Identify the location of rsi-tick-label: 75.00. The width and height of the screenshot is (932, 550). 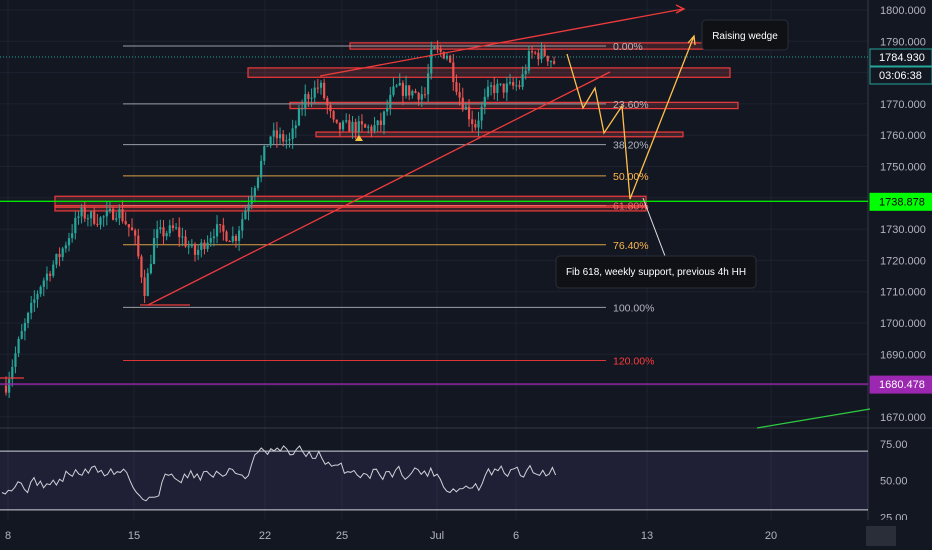
(894, 445).